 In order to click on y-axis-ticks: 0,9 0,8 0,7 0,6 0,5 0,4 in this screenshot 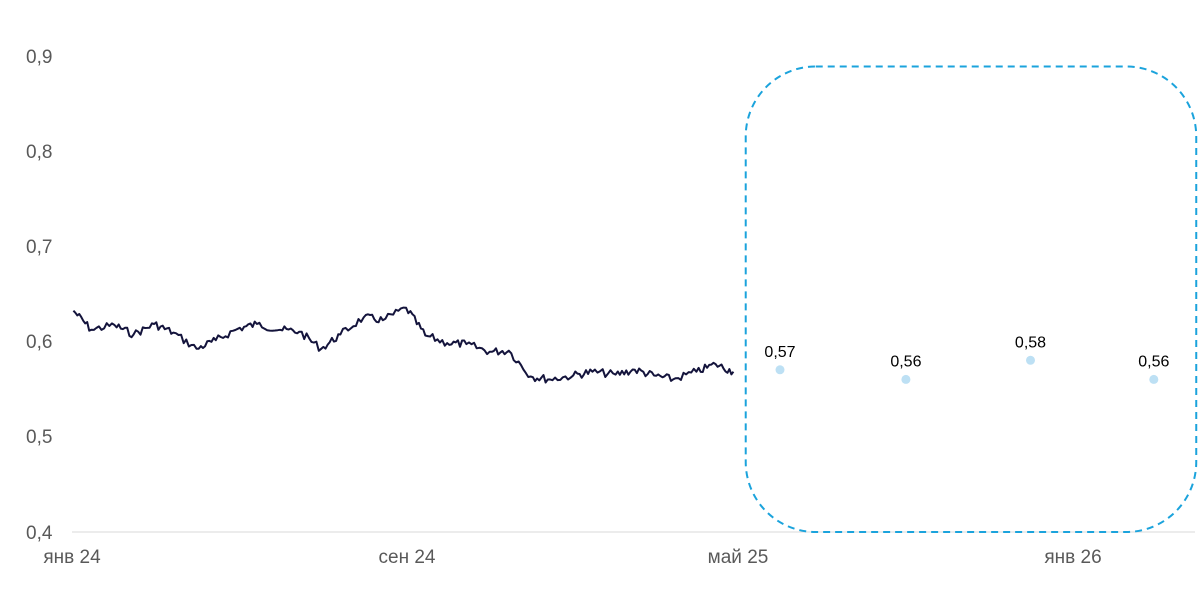, I will do `click(39, 295)`.